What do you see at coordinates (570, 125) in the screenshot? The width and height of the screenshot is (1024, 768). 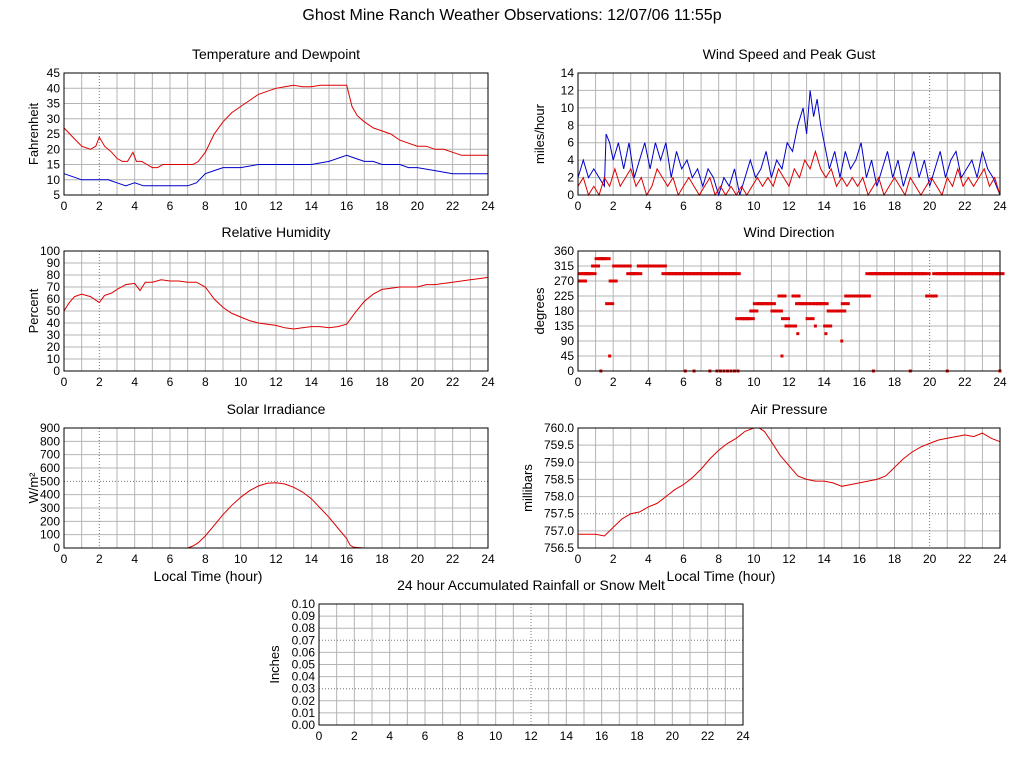 I see `y-tick-label: 8` at bounding box center [570, 125].